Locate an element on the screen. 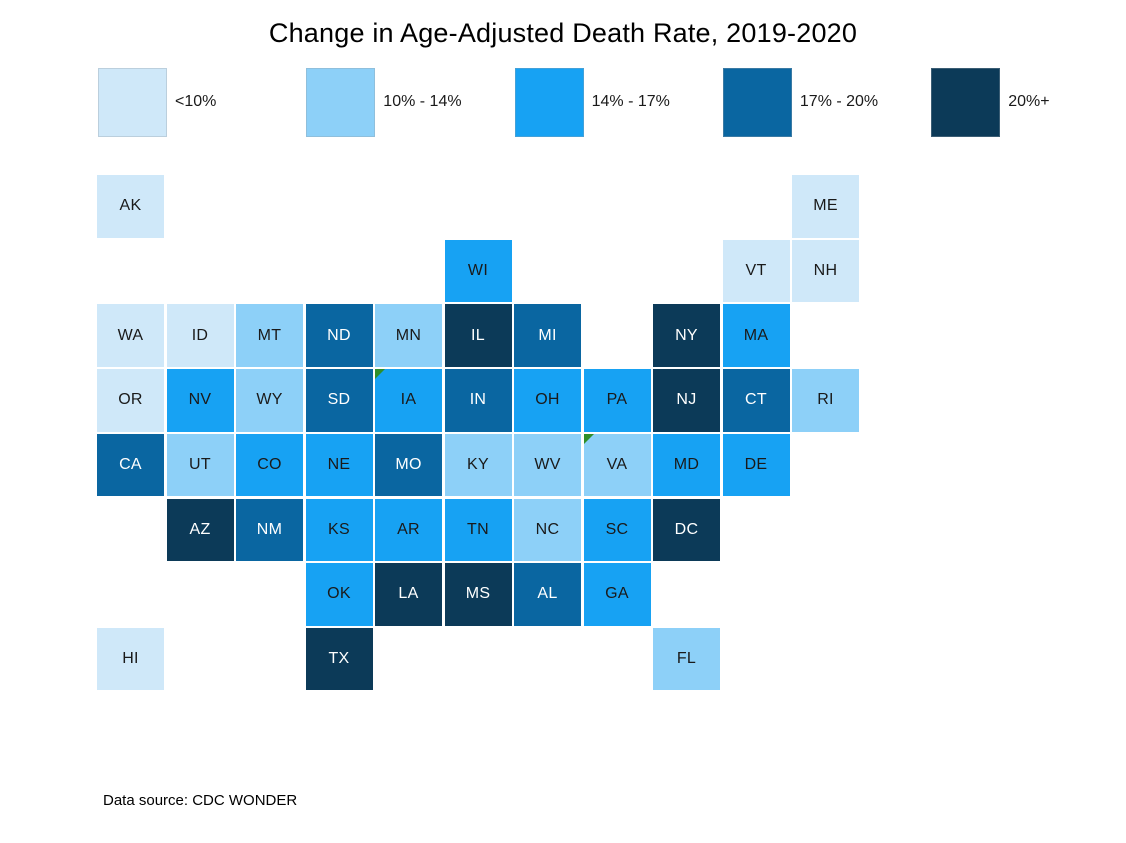 The height and width of the screenshot is (843, 1126). state-tile-ME: ME is located at coordinates (825, 206).